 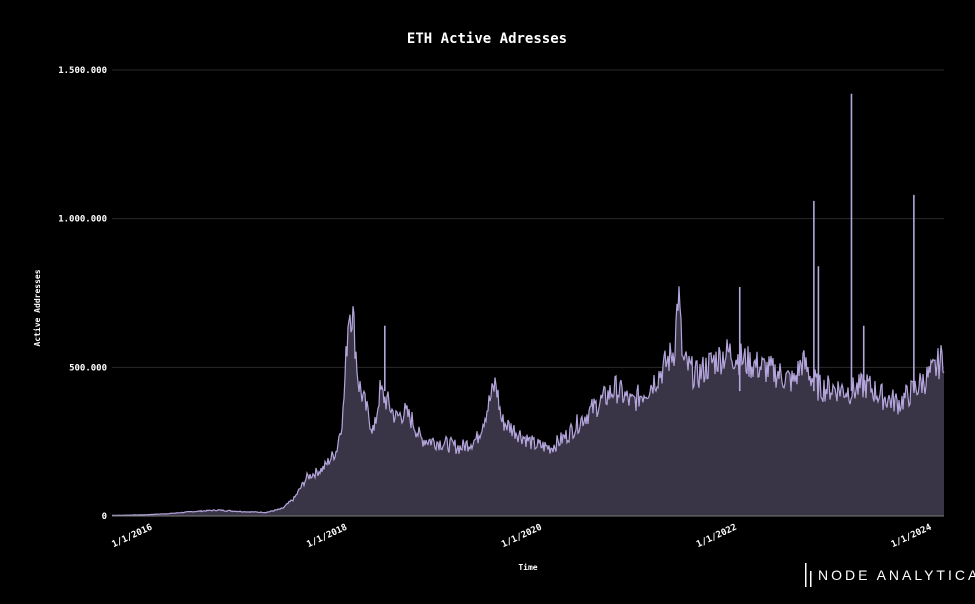 What do you see at coordinates (527, 567) in the screenshot?
I see `x-axis-label: Time` at bounding box center [527, 567].